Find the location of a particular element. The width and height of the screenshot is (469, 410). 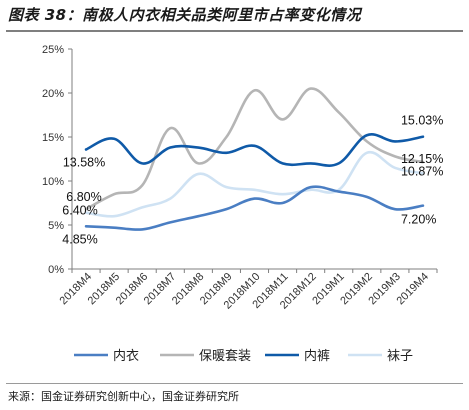

y-tick-label: 10% is located at coordinates (53, 182).